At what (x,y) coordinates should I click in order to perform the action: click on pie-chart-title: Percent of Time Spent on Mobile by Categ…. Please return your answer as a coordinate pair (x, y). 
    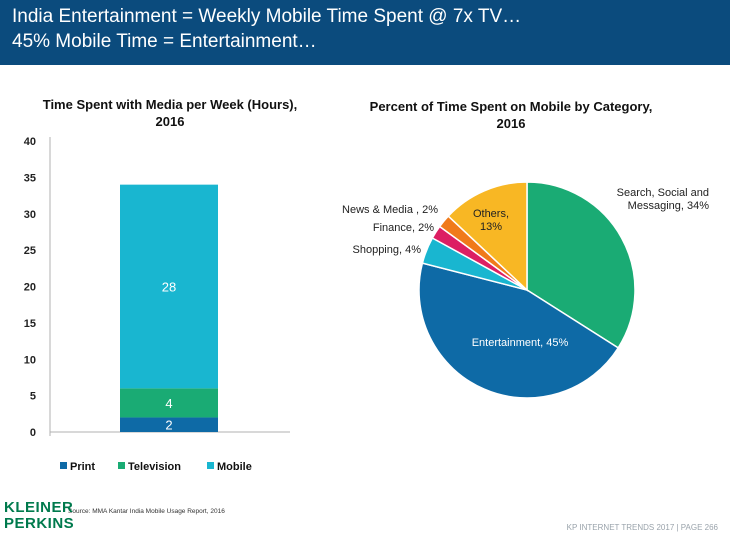
    Looking at the image, I should click on (511, 115).